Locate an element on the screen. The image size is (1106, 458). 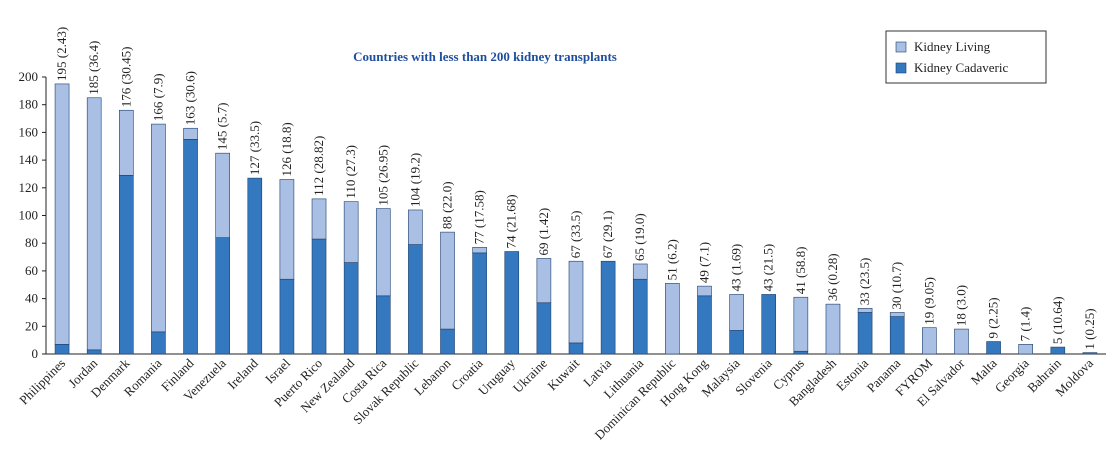
y-tick-label: 140 is located at coordinates (29, 159).